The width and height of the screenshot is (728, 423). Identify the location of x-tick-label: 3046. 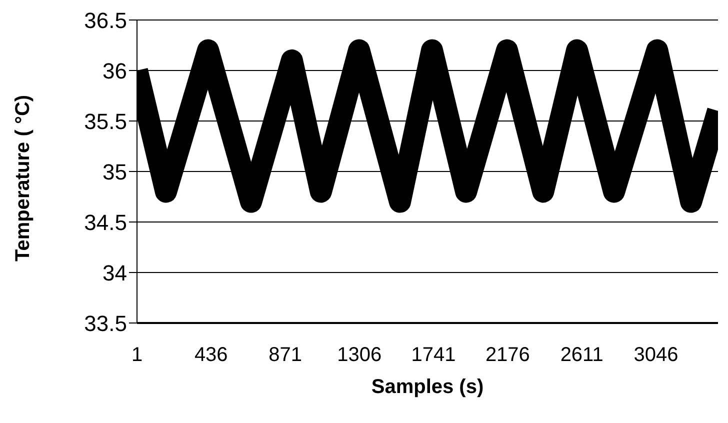
(656, 355).